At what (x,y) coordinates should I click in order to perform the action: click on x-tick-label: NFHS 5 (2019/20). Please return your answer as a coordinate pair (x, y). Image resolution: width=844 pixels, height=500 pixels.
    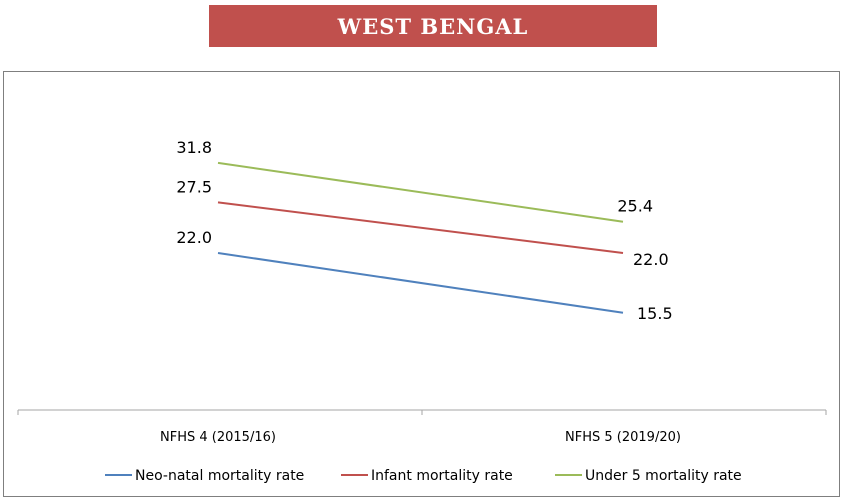
    Looking at the image, I should click on (623, 437).